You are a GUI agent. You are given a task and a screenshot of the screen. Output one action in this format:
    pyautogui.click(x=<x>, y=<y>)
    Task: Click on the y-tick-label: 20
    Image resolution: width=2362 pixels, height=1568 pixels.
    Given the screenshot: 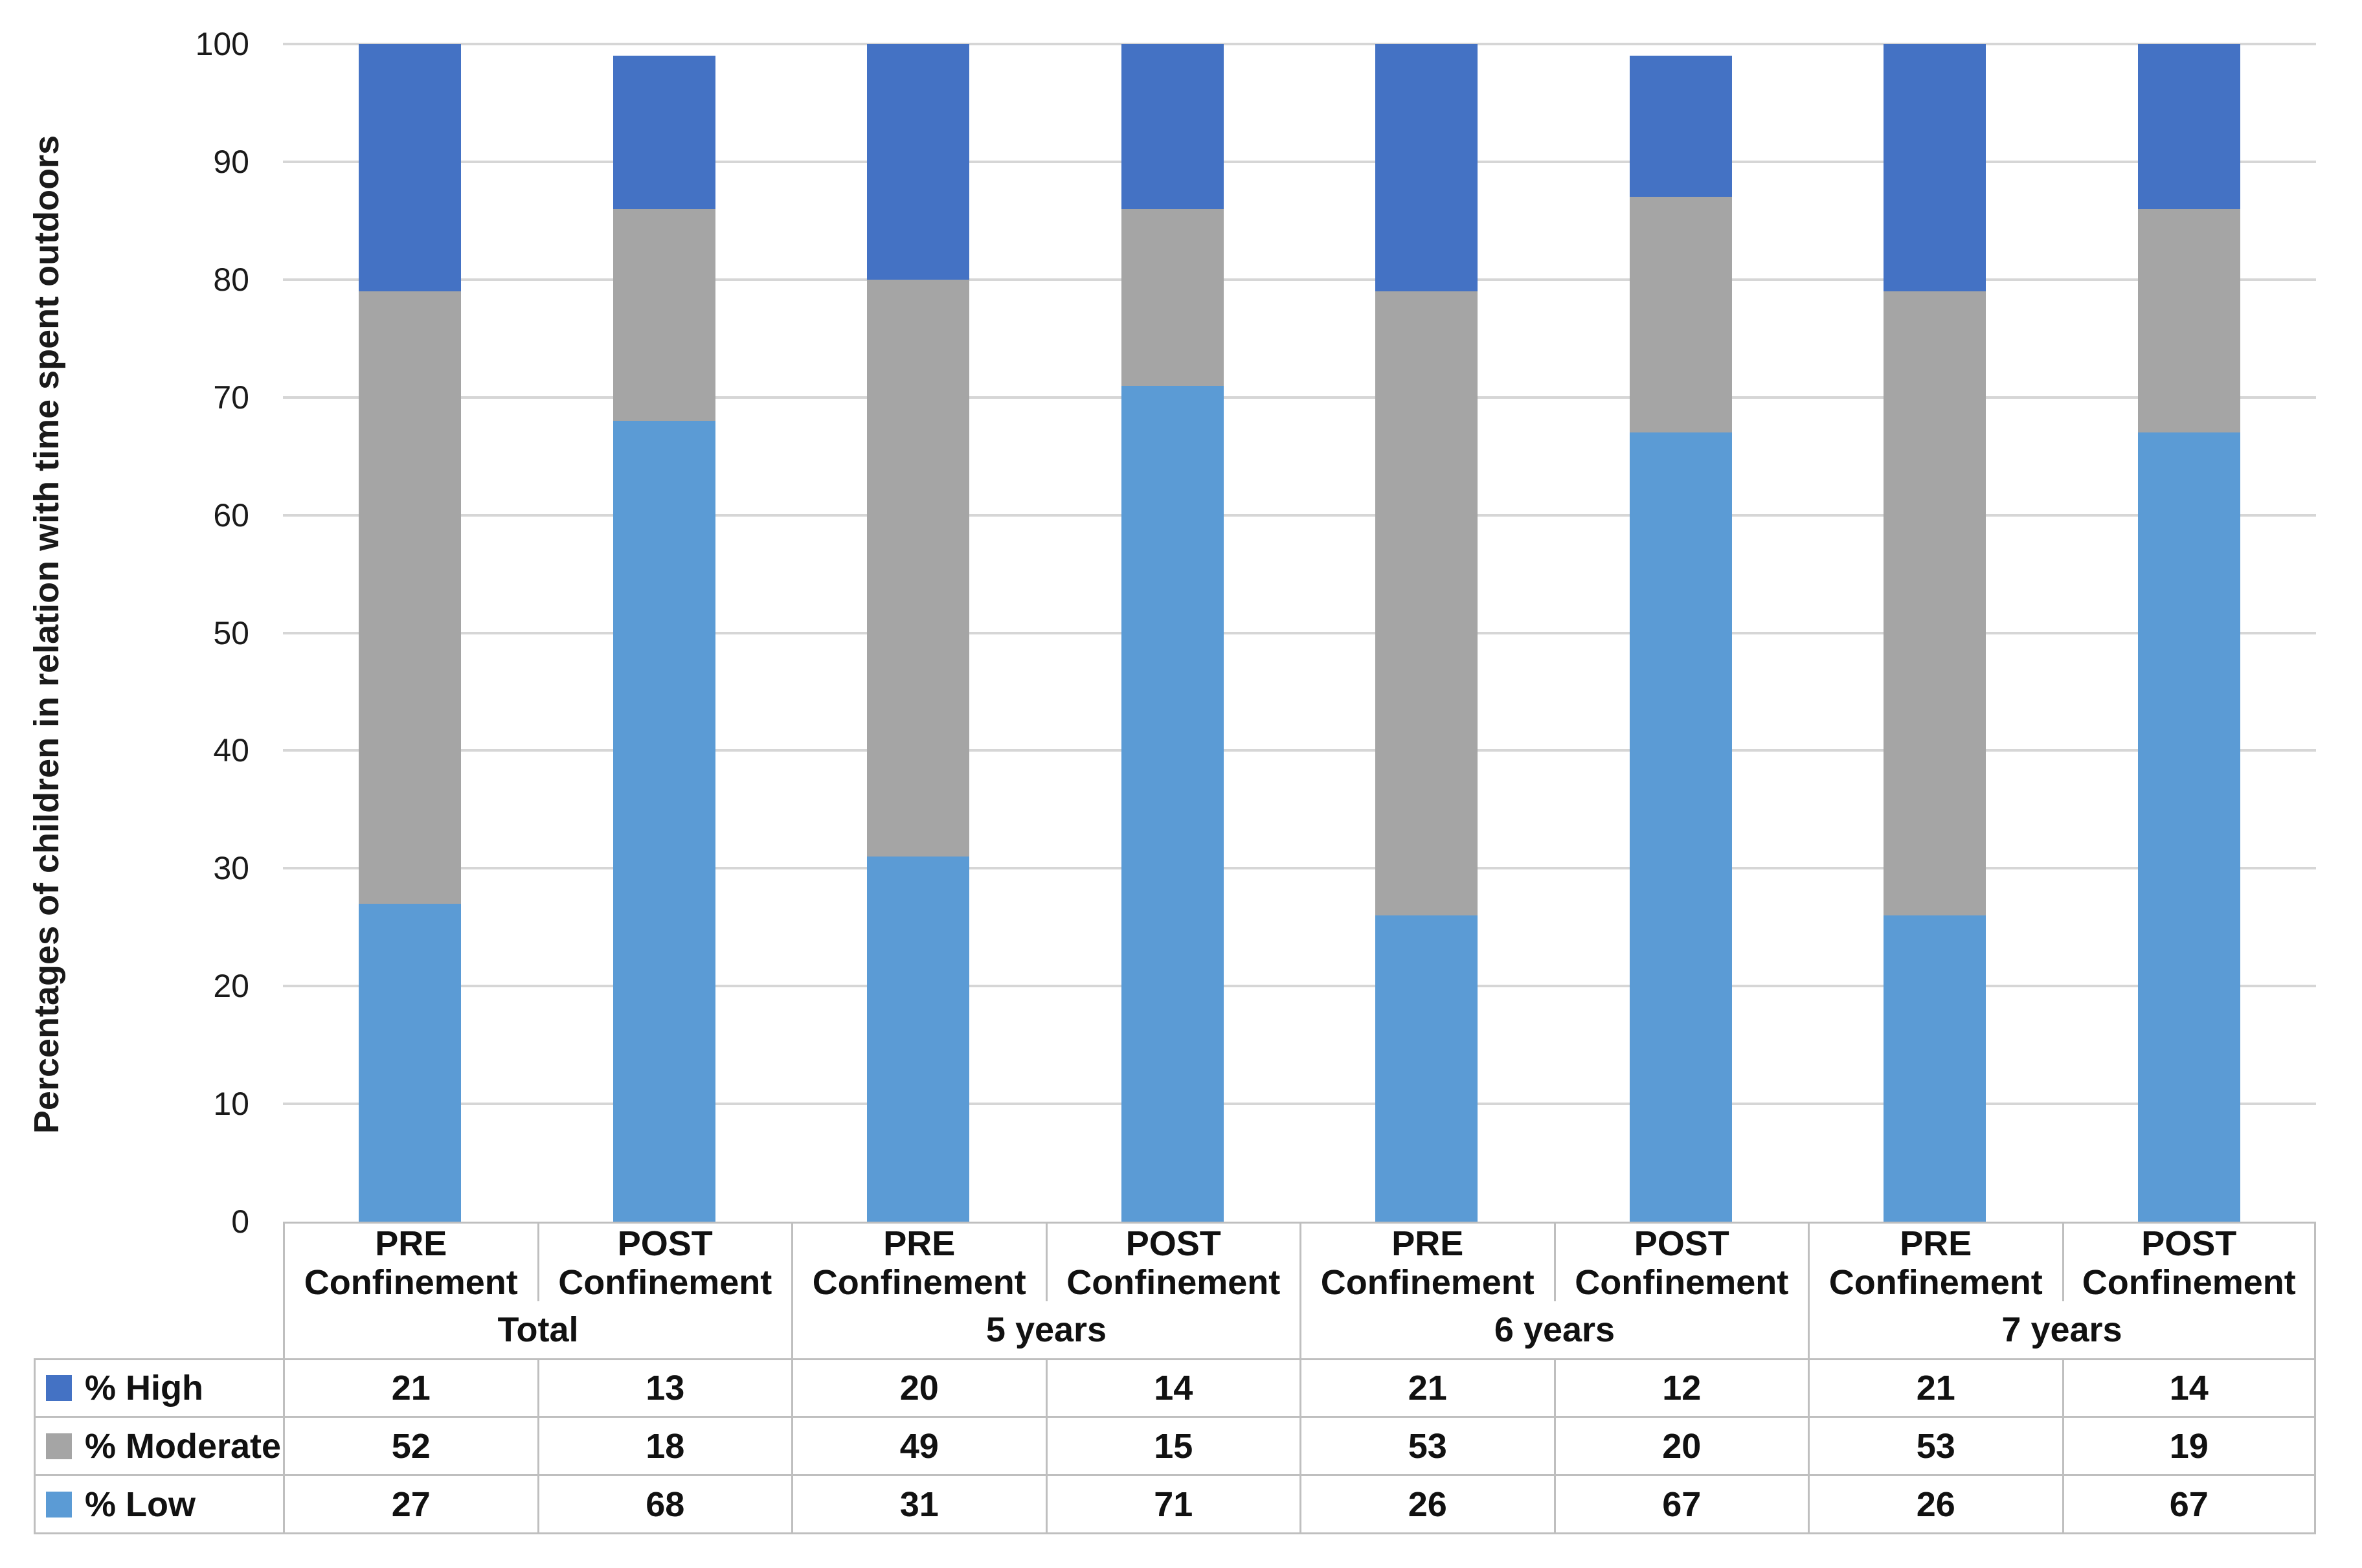 What is the action you would take?
    pyautogui.click(x=231, y=987)
    